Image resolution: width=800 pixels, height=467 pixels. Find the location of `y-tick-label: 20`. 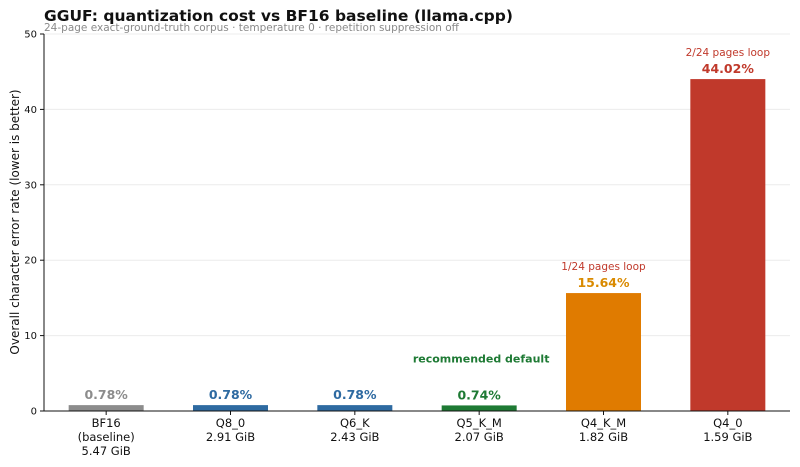

y-tick-label: 20 is located at coordinates (30, 261).